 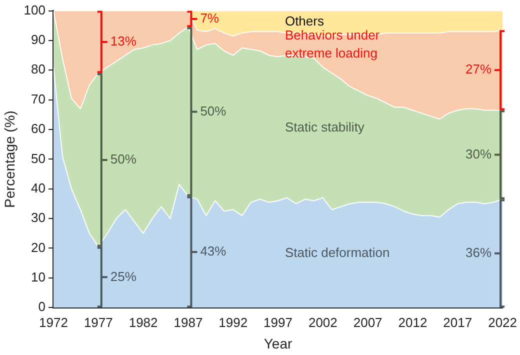 What do you see at coordinates (233, 322) in the screenshot?
I see `x-tick-label: 1992` at bounding box center [233, 322].